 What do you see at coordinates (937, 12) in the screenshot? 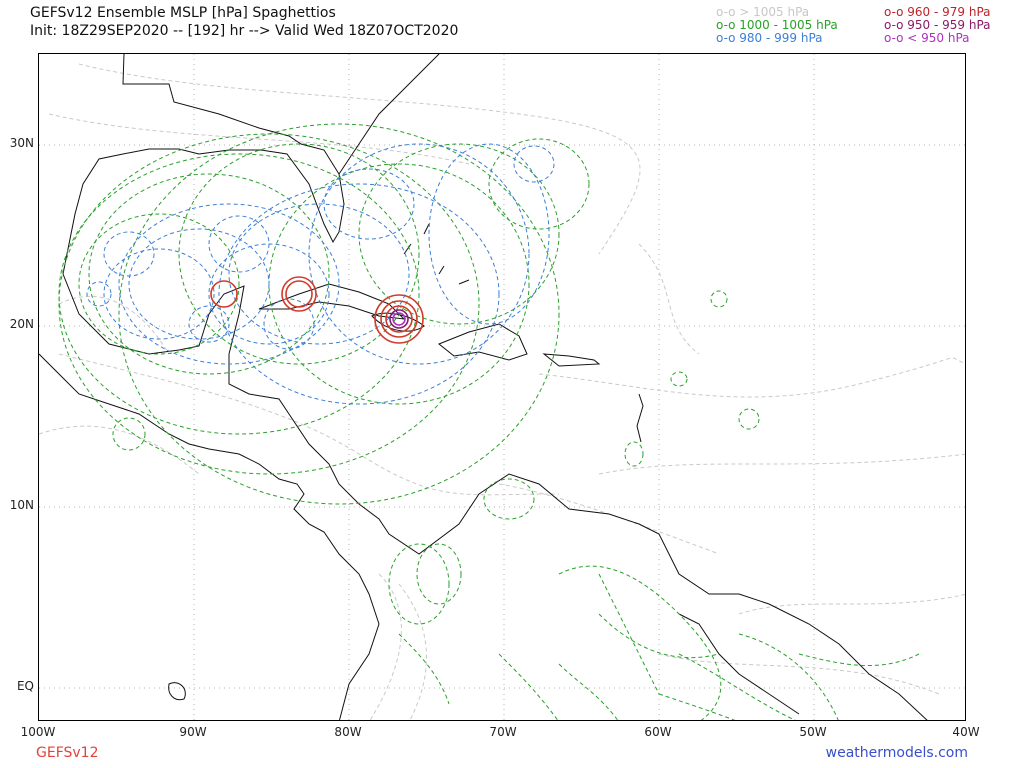
I see `legend-960-979: o-o 960 - 979 hPa` at bounding box center [937, 12].